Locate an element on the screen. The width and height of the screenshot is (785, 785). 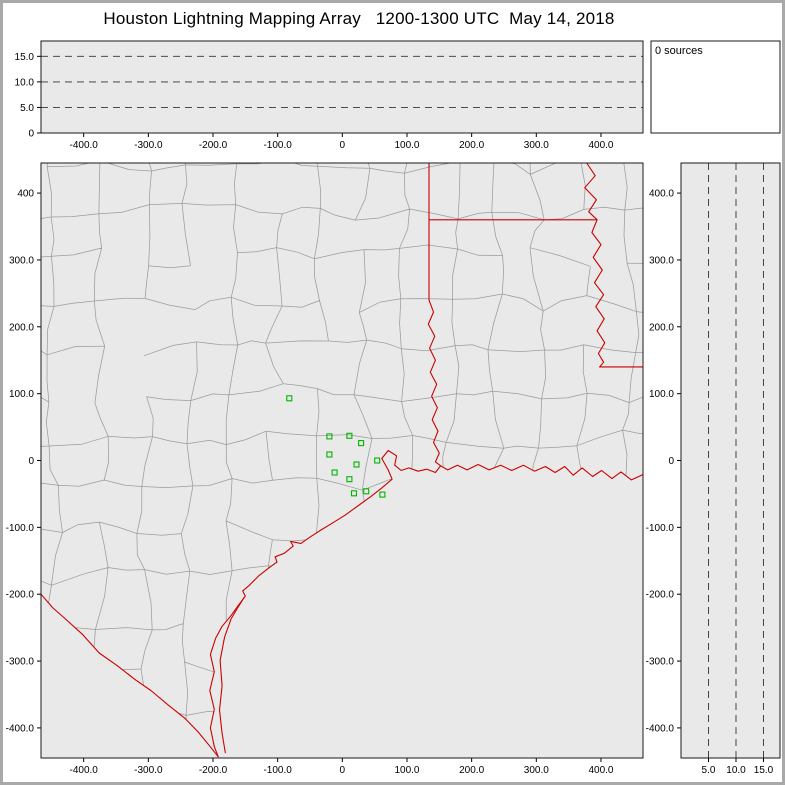
sources-panel is located at coordinates (715, 87).